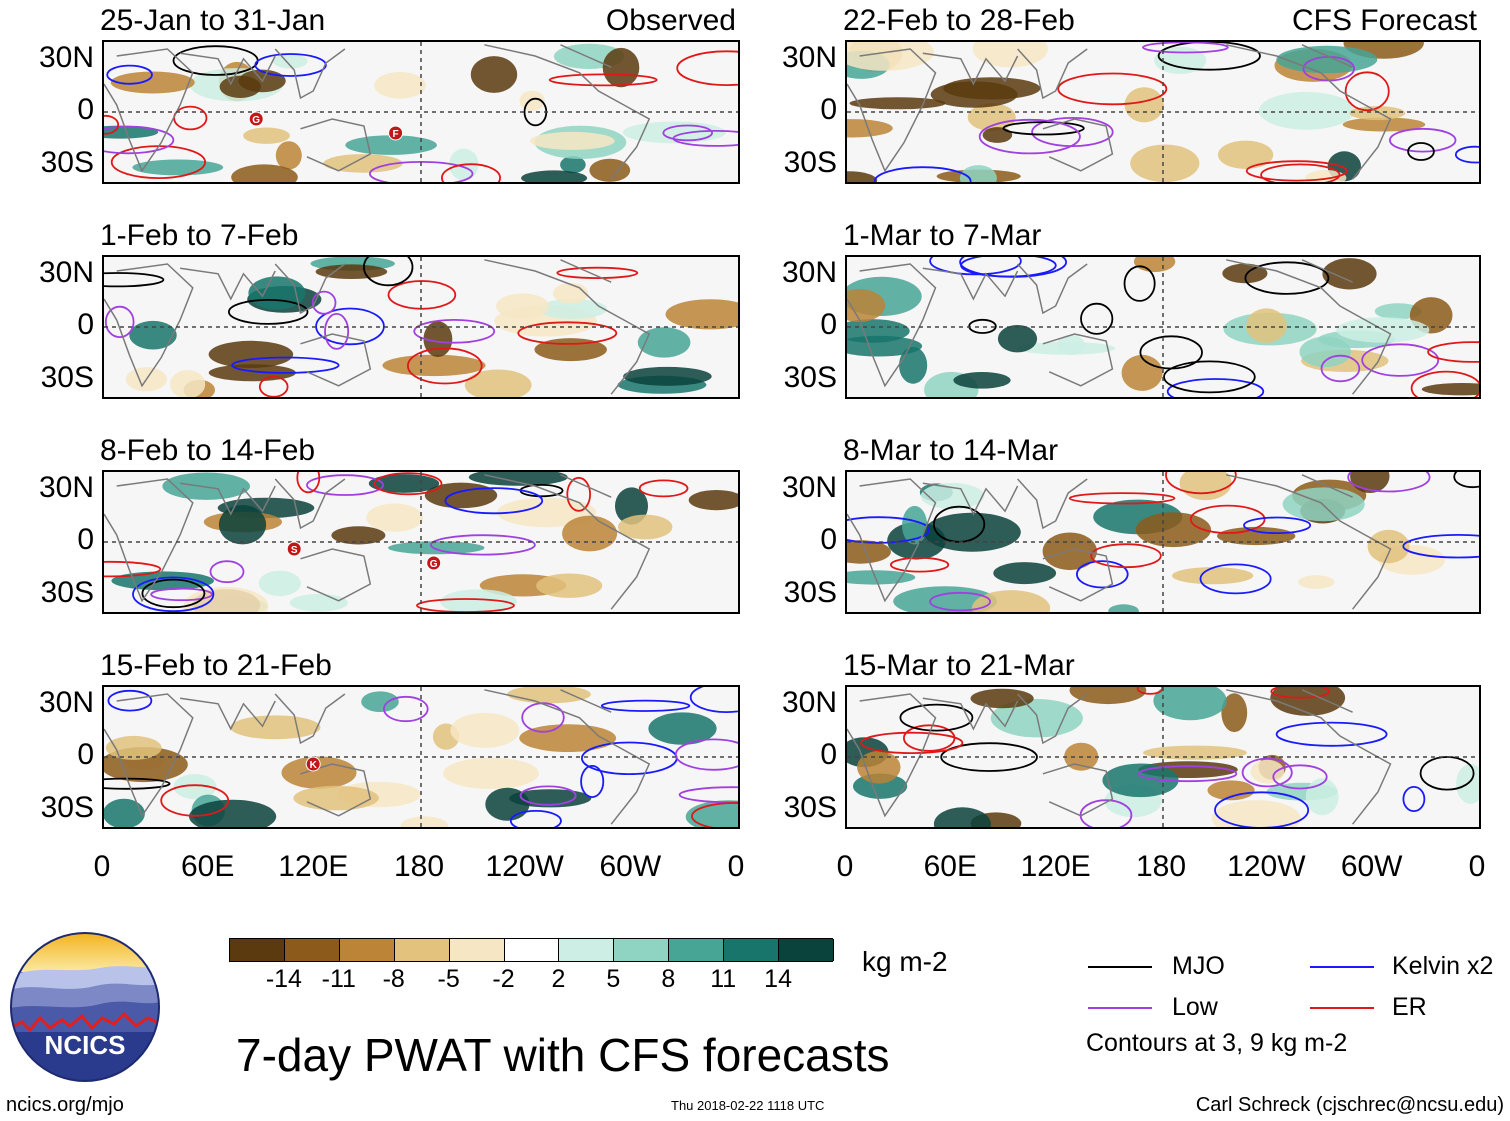 This screenshot has width=1510, height=1121. What do you see at coordinates (563, 1055) in the screenshot?
I see `figure-title: 7-day PWAT with CFS forecasts` at bounding box center [563, 1055].